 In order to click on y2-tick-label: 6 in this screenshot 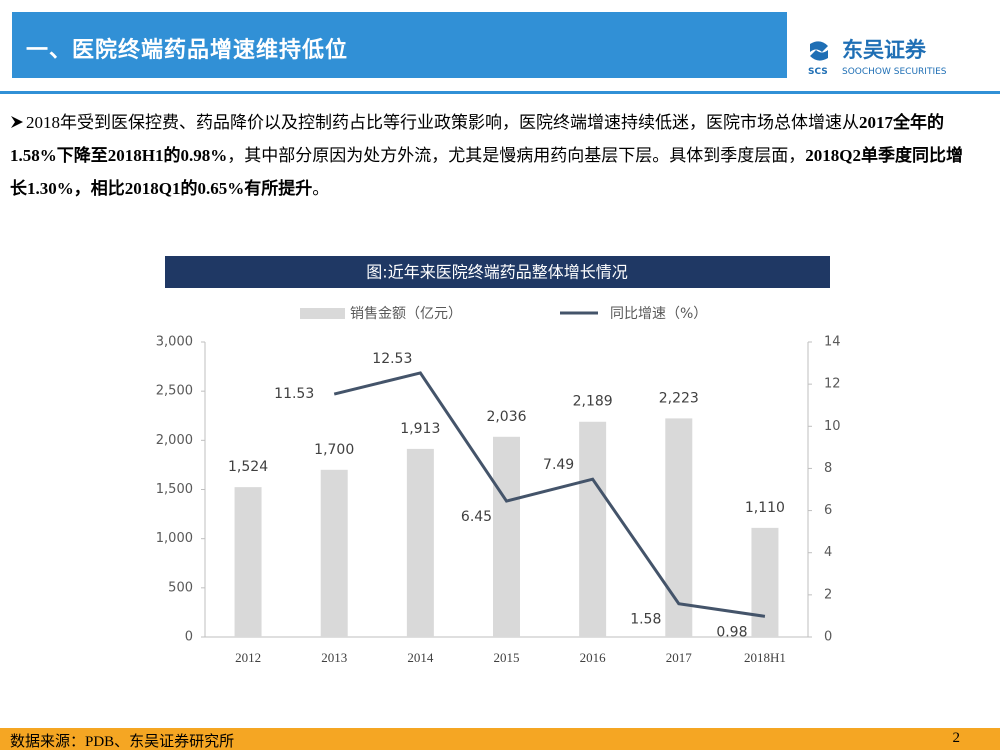, I will do `click(828, 510)`.